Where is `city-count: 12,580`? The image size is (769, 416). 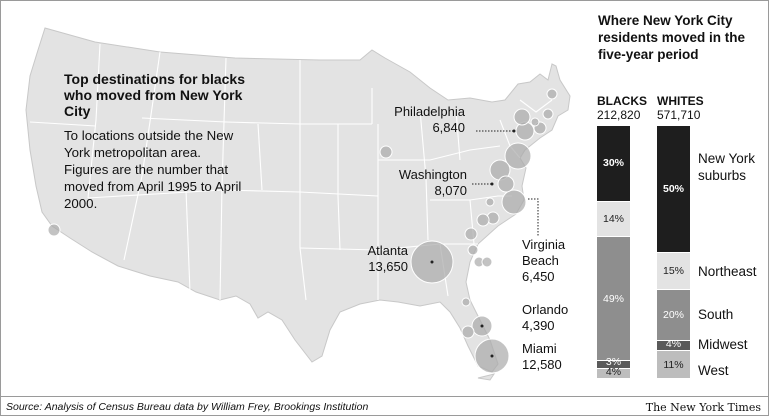
city-count: 12,580 is located at coordinates (542, 364).